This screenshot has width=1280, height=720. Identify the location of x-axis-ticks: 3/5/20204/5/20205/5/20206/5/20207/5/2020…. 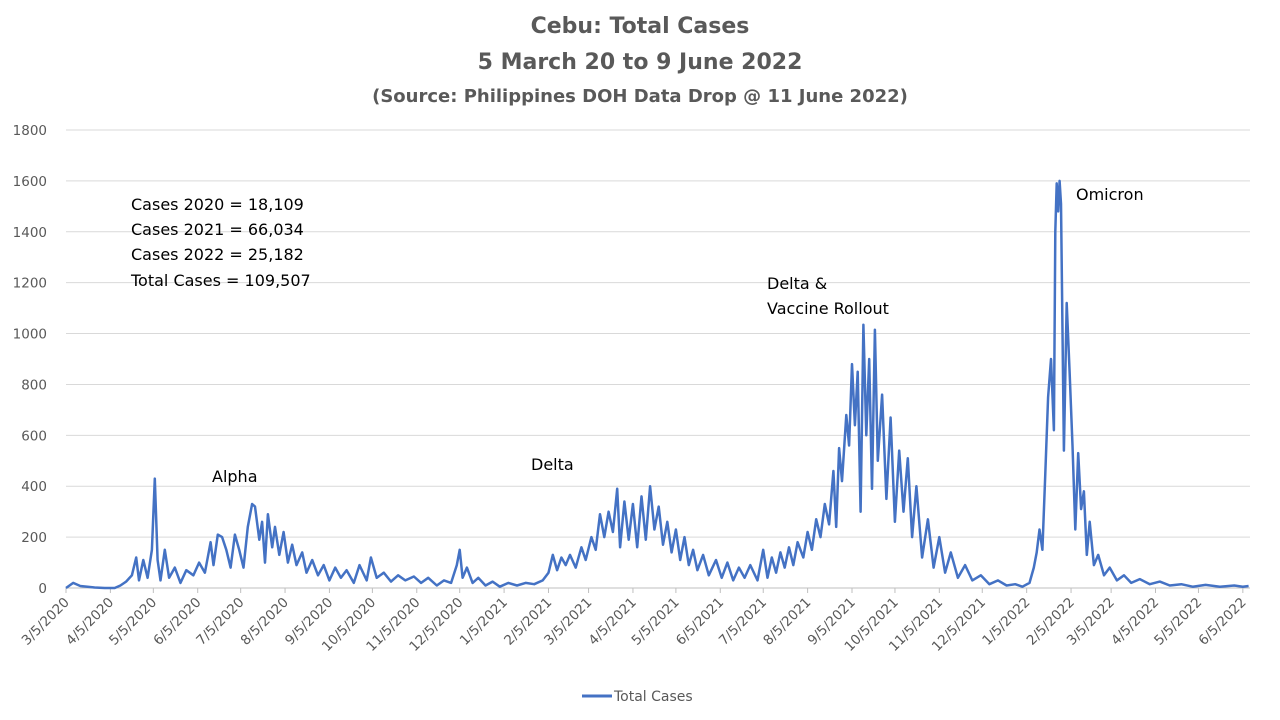
(634, 621).